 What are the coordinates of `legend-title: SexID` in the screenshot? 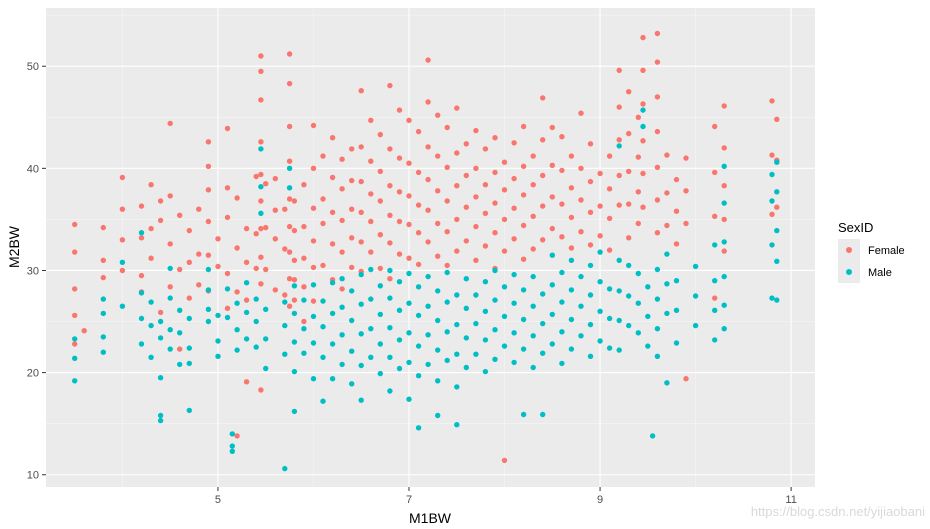 It's located at (855, 227).